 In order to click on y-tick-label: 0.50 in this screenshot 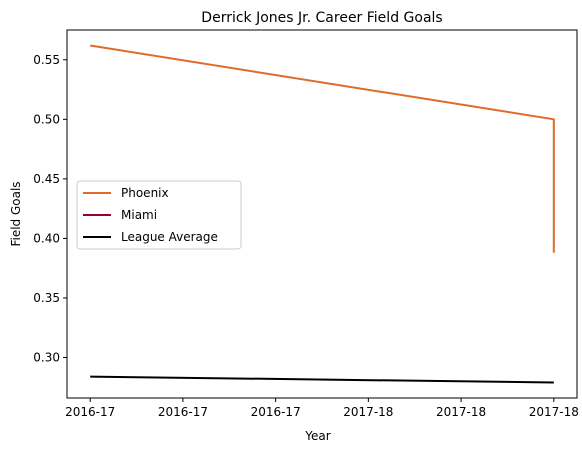, I will do `click(46, 119)`.